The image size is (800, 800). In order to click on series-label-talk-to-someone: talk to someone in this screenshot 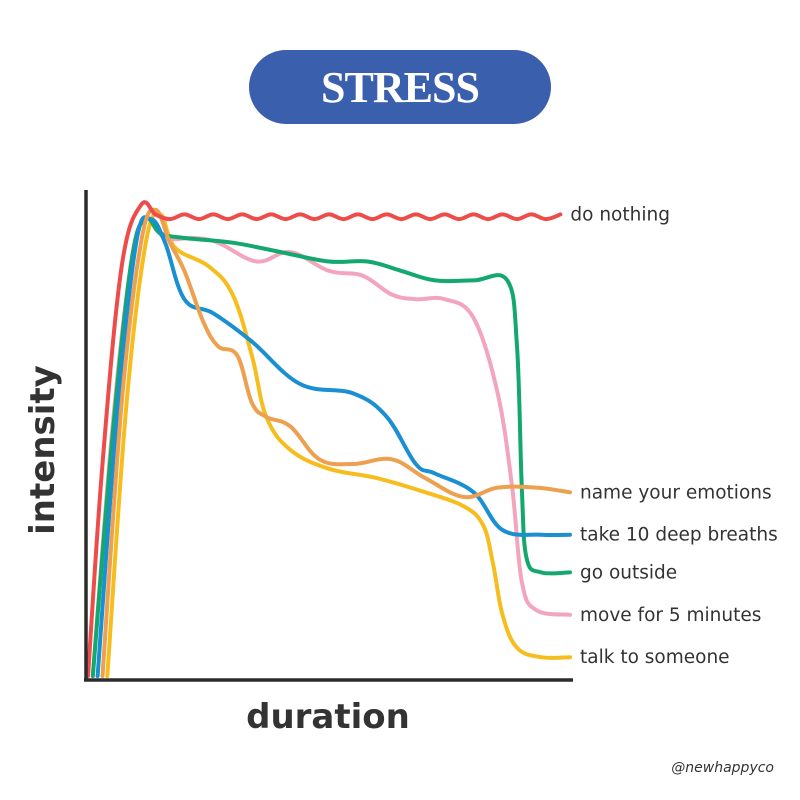, I will do `click(655, 657)`.